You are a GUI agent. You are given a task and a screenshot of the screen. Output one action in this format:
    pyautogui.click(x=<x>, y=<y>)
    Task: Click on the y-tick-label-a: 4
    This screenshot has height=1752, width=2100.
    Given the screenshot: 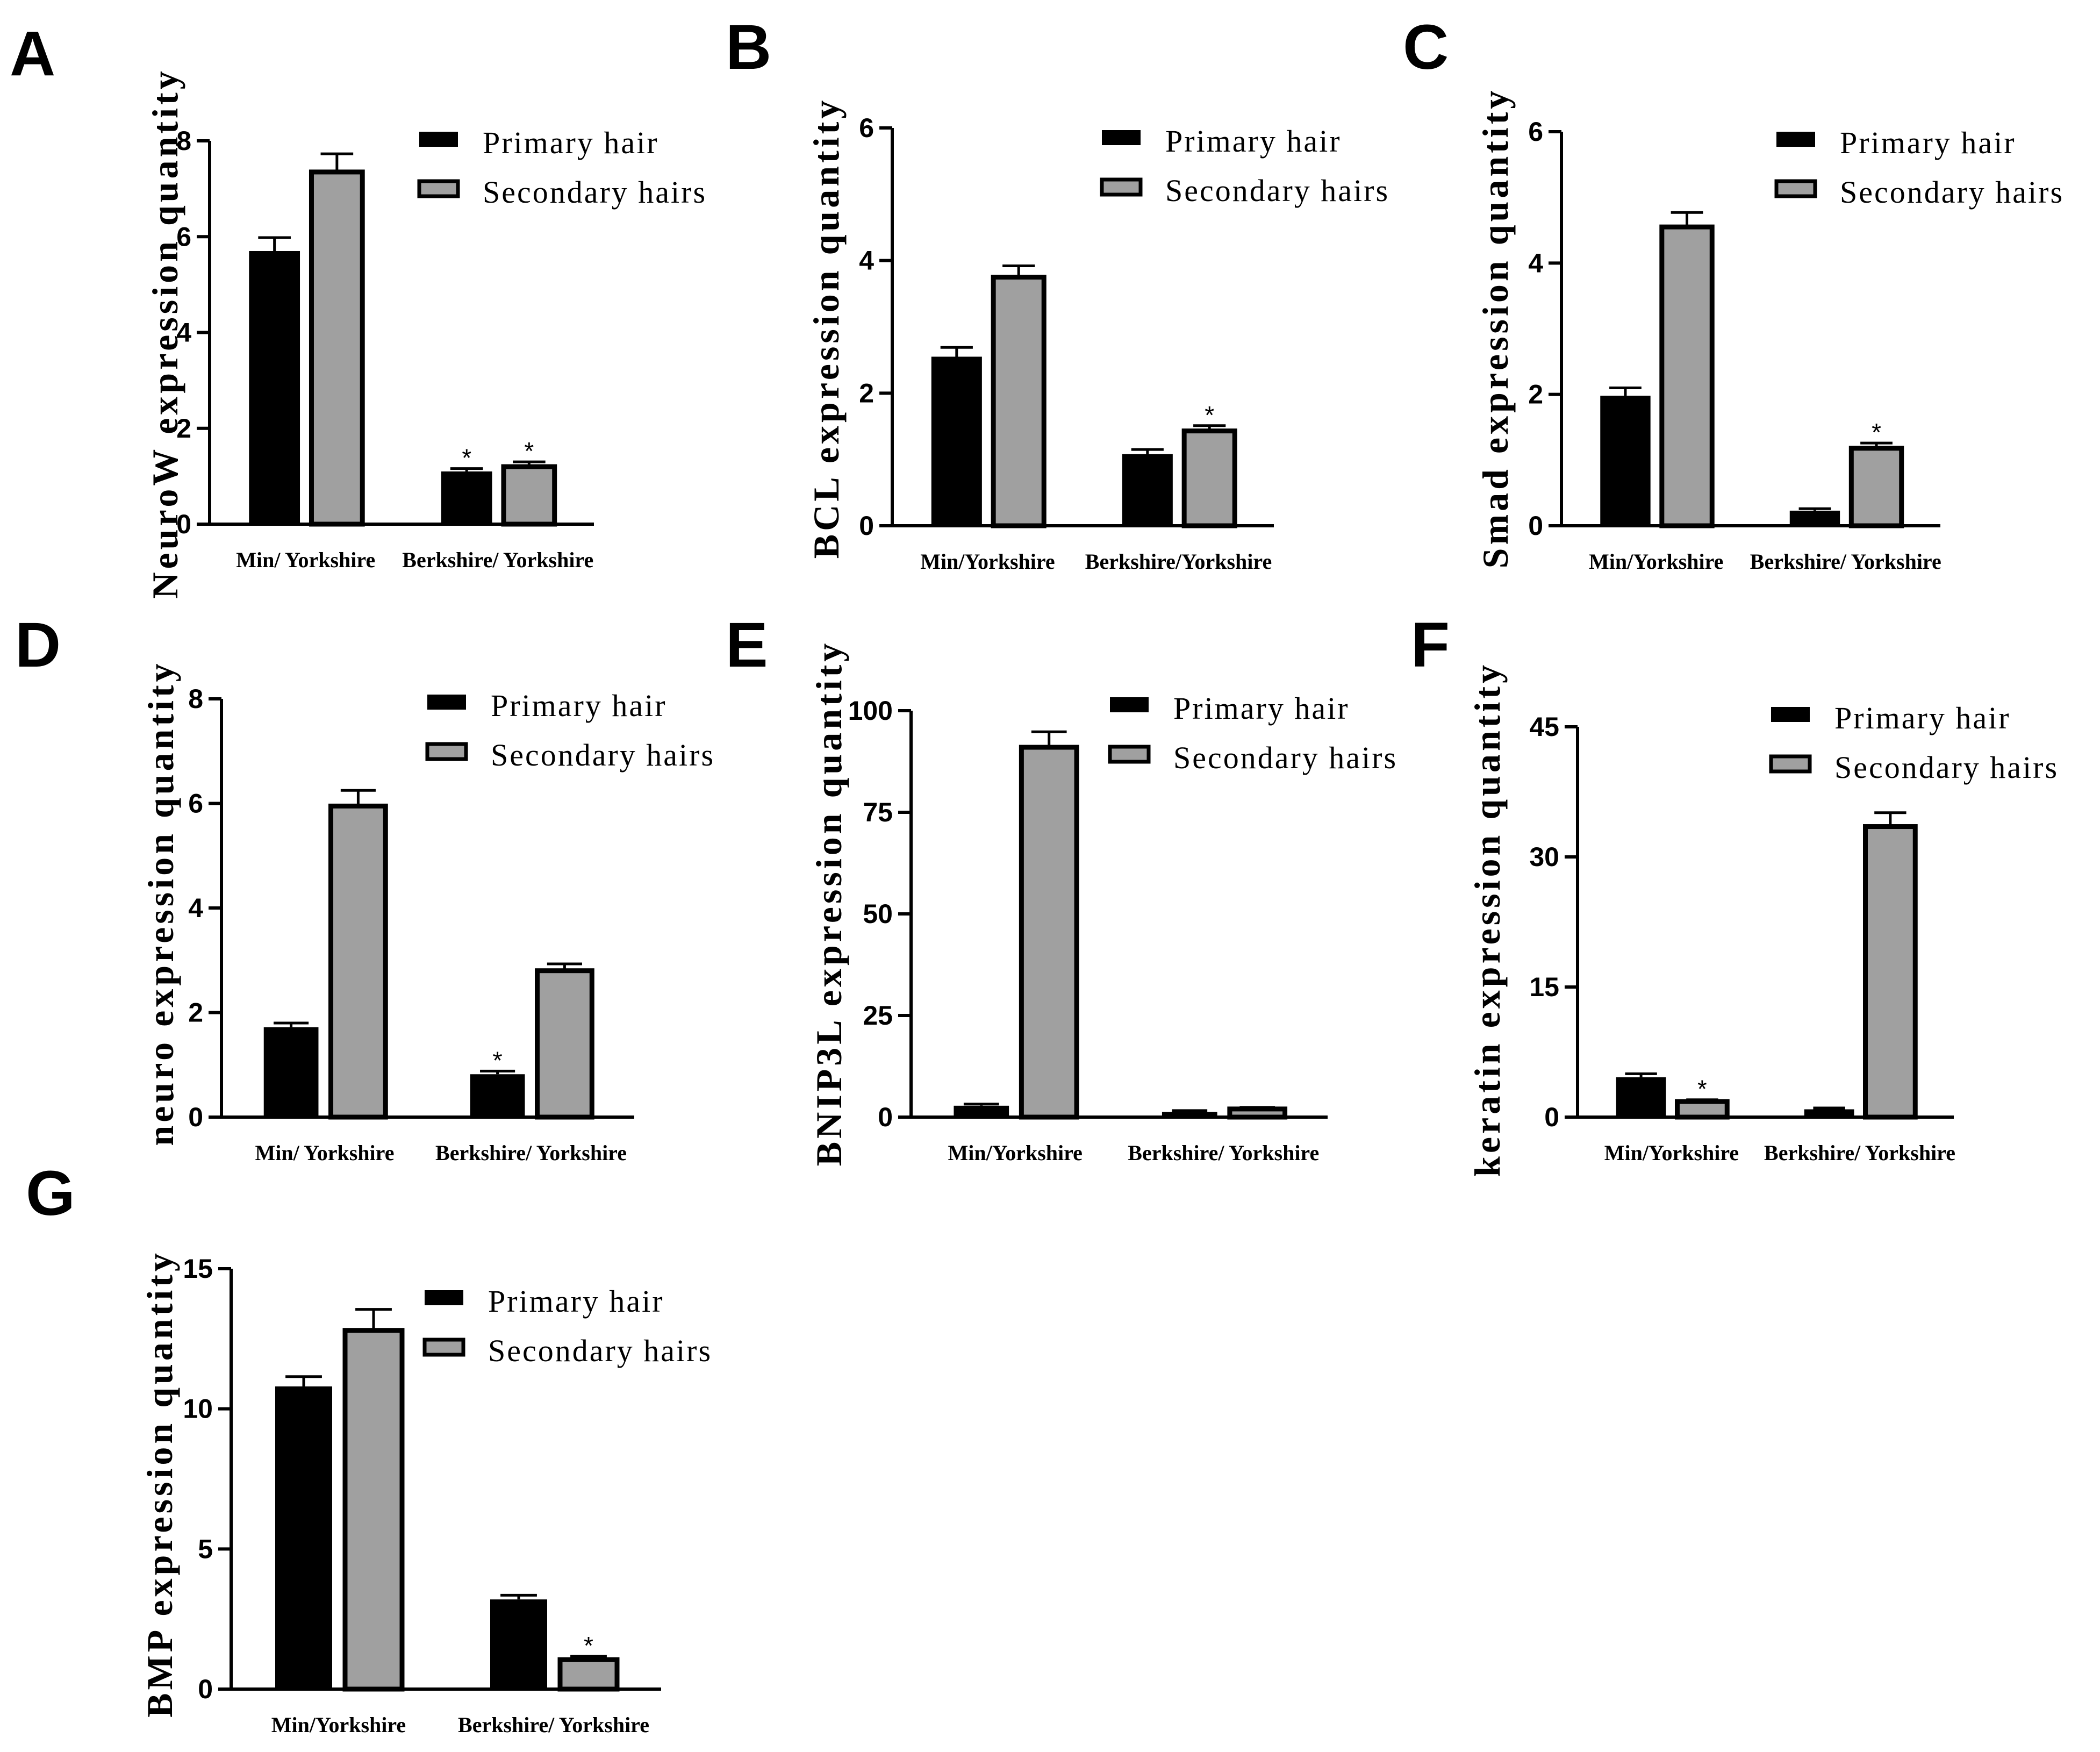 What is the action you would take?
    pyautogui.click(x=183, y=333)
    